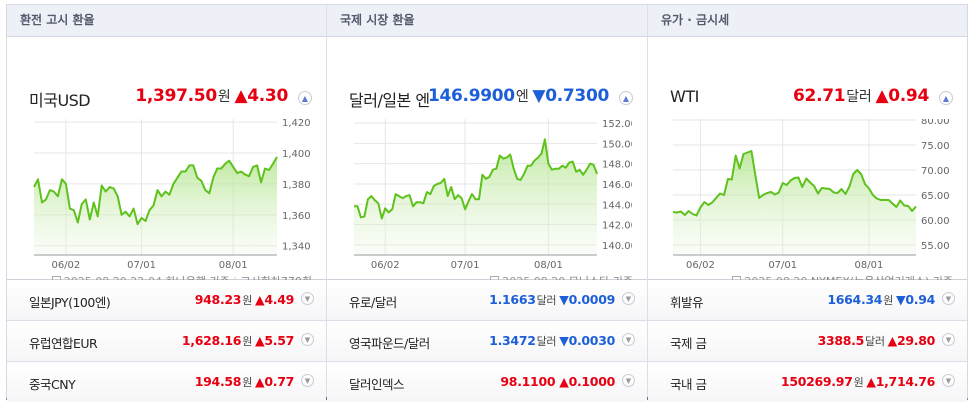 This screenshot has width=975, height=405. Describe the element at coordinates (617, 124) in the screenshot. I see `y-tick-label: 152.00` at that location.